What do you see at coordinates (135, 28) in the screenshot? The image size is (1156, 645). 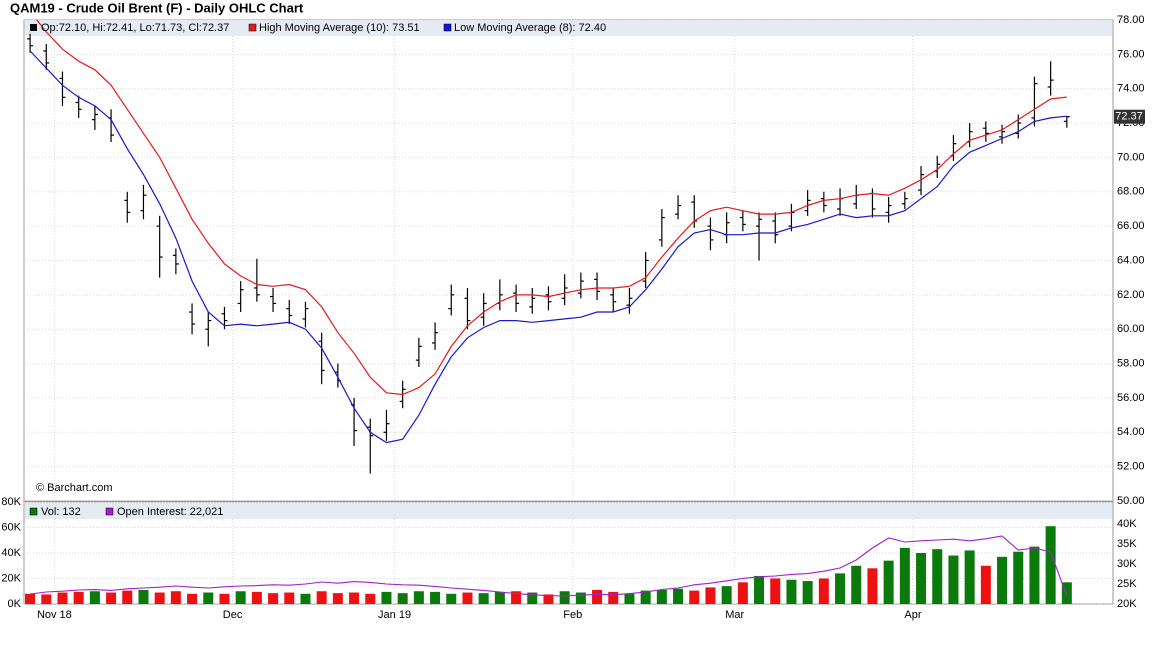 I see `legend-label: Op:72.10, Hi:72.41, Lo:71.73, Cl:72.37` at bounding box center [135, 28].